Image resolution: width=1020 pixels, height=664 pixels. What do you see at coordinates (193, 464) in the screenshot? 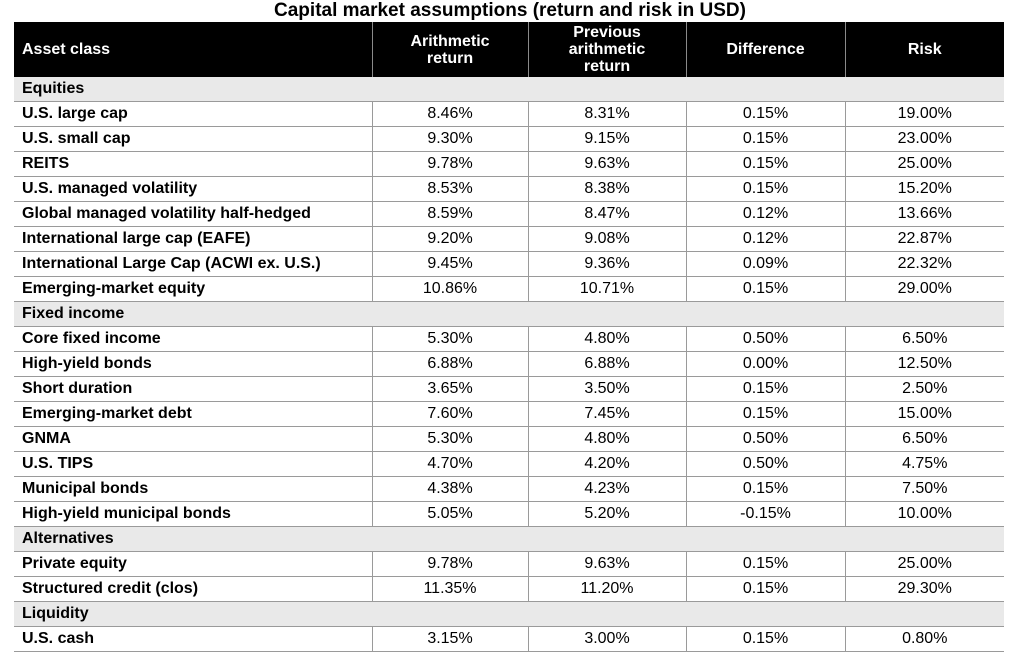
I see `cell-asset-class: U.S. TIPS` at bounding box center [193, 464].